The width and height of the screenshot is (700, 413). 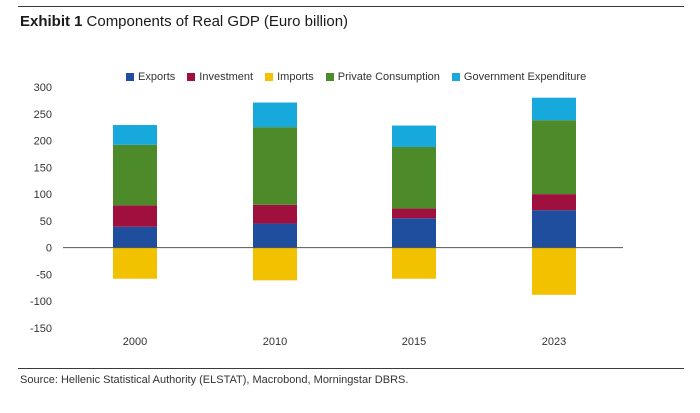 What do you see at coordinates (554, 342) in the screenshot?
I see `x-tick-label: 2023` at bounding box center [554, 342].